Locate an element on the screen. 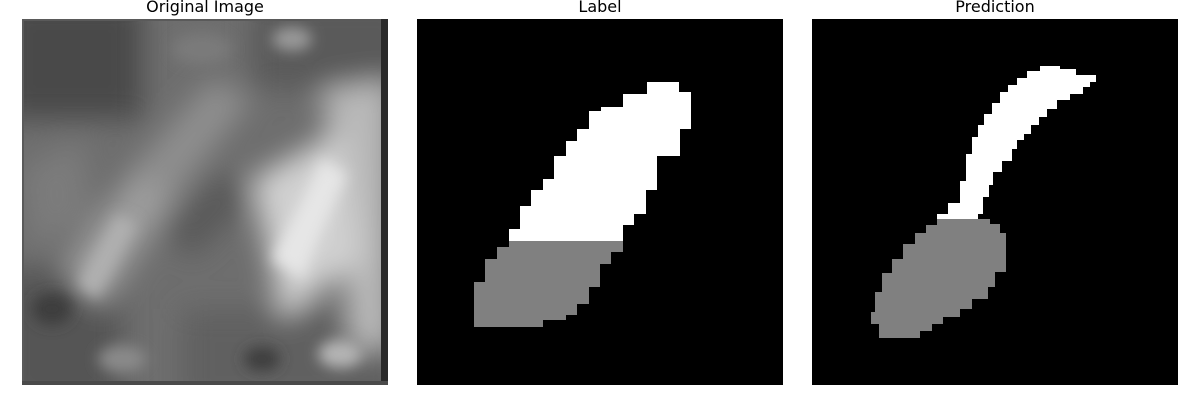 Image resolution: width=1200 pixels, height=400 pixels. prediction-white-region is located at coordinates (1016, 142).